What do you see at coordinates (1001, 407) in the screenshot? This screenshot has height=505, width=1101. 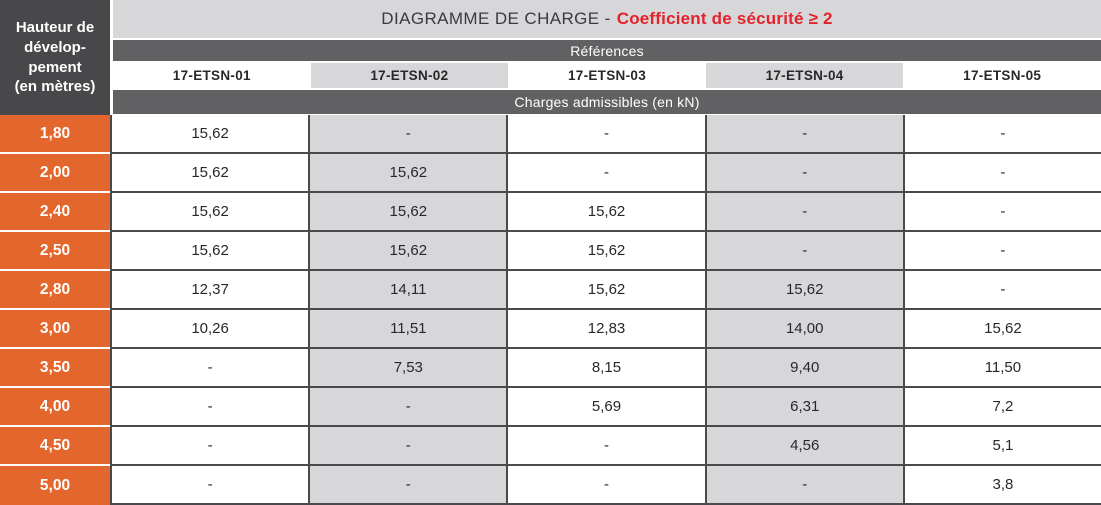 I see `load-value-cell: 7,2` at bounding box center [1001, 407].